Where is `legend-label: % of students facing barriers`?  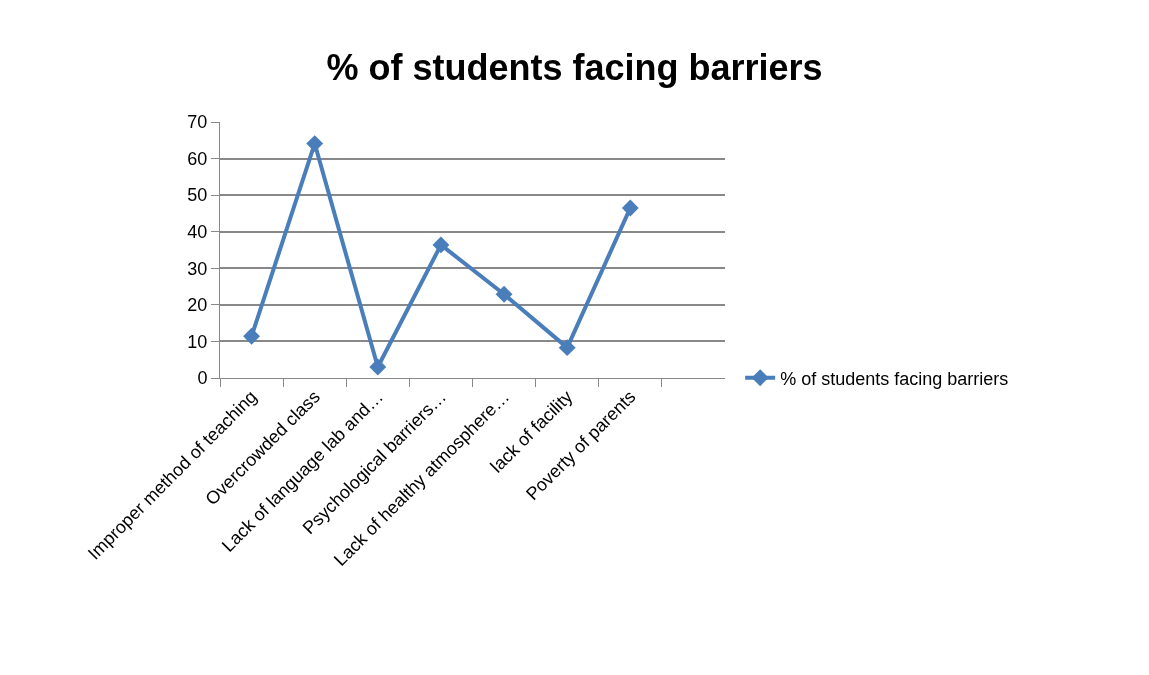
legend-label: % of students facing barriers is located at coordinates (894, 378).